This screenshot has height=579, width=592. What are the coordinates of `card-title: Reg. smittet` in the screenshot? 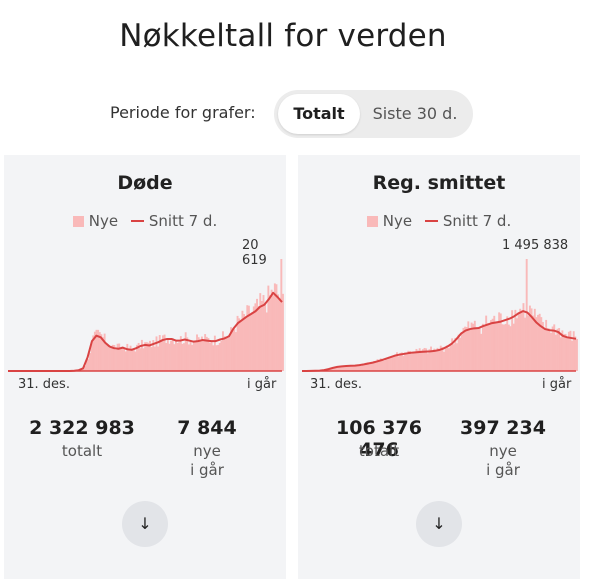 It's located at (439, 183).